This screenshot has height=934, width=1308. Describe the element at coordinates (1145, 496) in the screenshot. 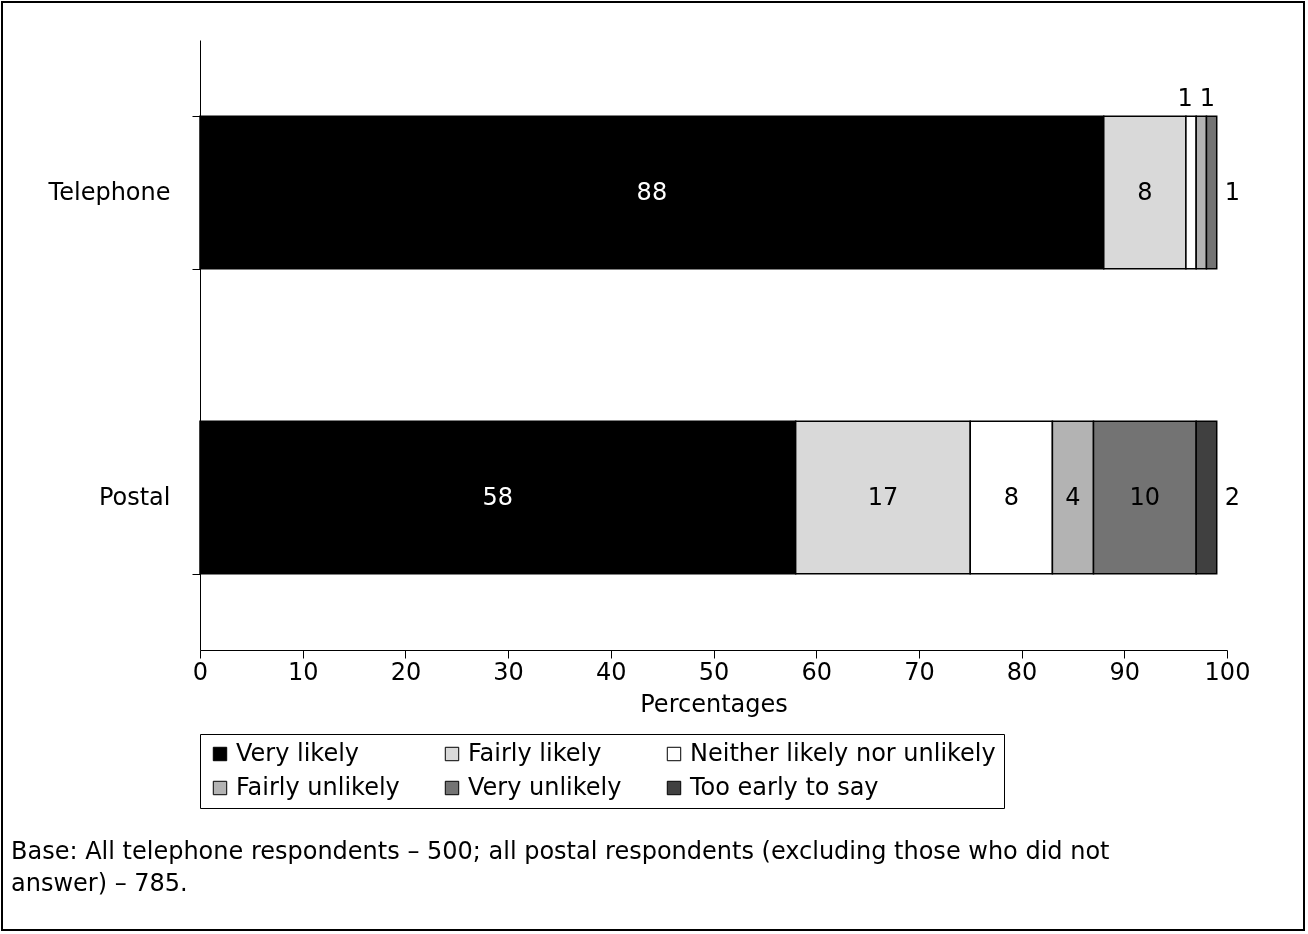

I see `data-label: 10` at that location.